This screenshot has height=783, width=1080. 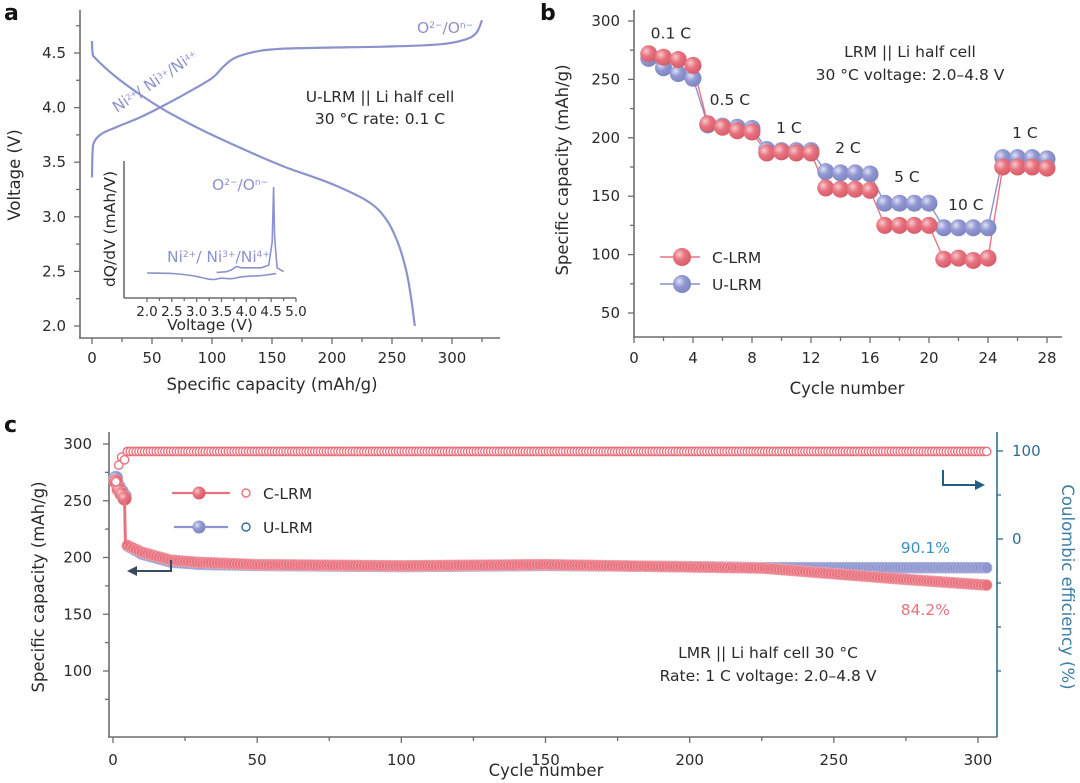 I want to click on y-tick-label: 250, so click(x=605, y=79).